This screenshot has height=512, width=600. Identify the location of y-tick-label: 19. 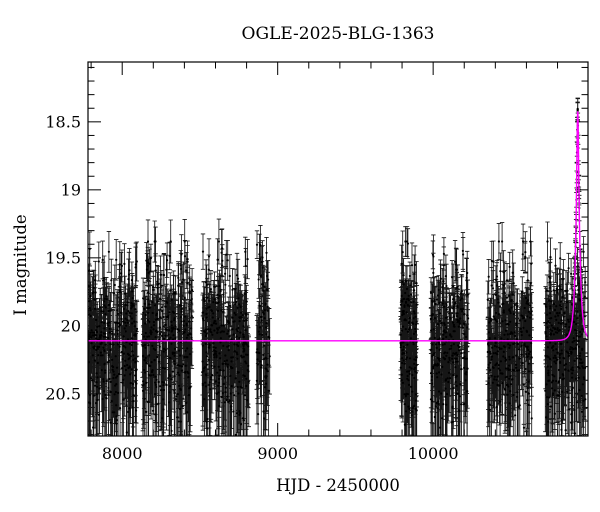
(71, 189).